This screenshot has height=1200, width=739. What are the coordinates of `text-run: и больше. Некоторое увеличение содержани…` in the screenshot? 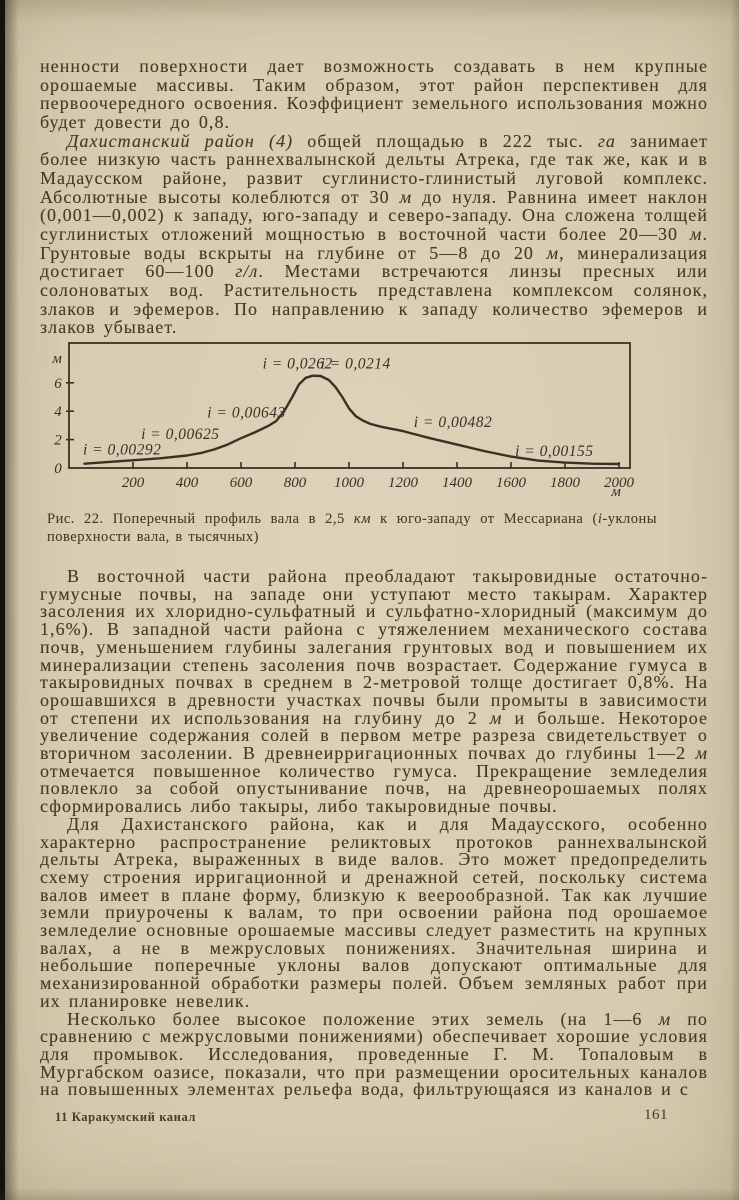 It's located at (374, 735).